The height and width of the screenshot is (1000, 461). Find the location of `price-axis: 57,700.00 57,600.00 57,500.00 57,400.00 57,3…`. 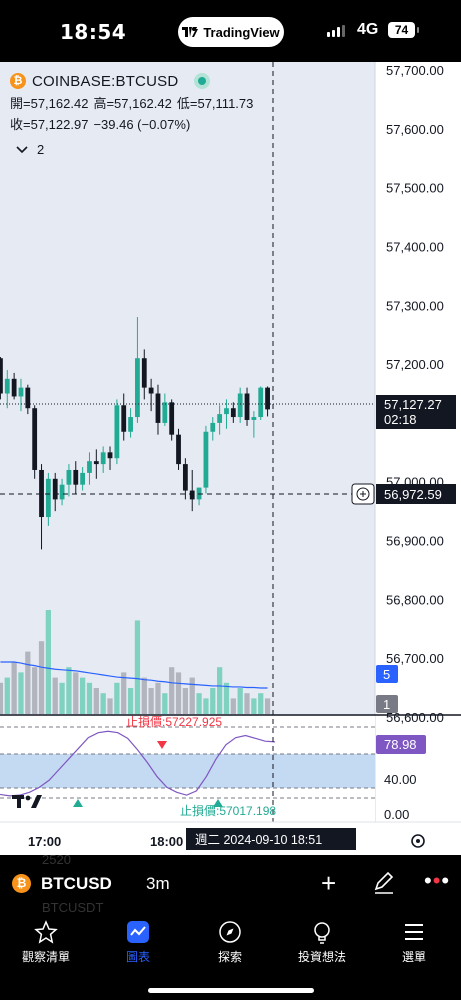

price-axis: 57,700.00 57,600.00 57,500.00 57,400.00 57,3… is located at coordinates (415, 394).